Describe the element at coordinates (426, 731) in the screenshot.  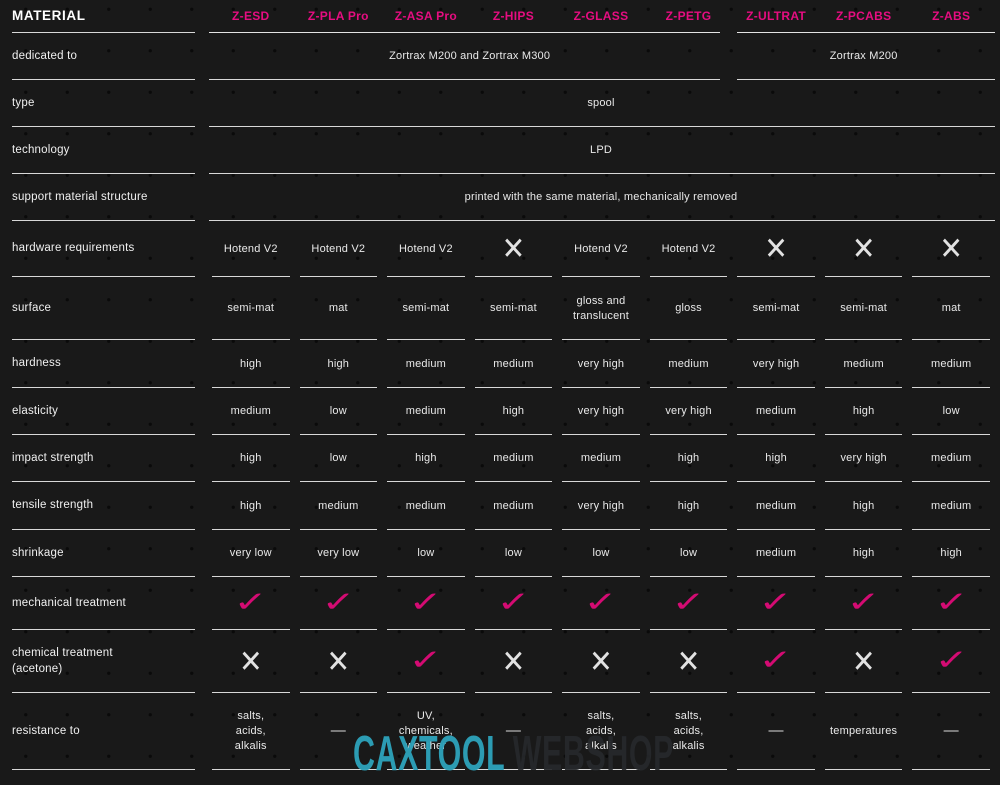
I see `table-cell: UV, chemicals, weather` at that location.